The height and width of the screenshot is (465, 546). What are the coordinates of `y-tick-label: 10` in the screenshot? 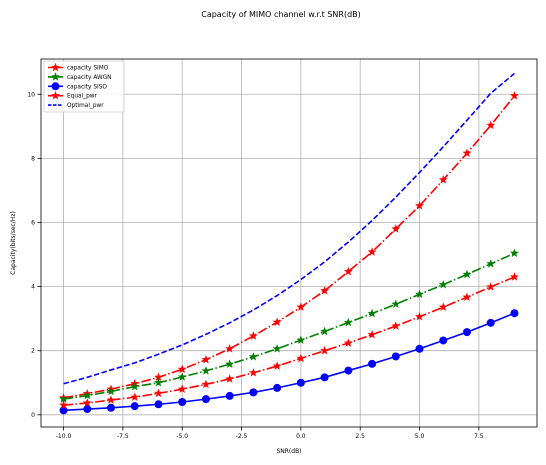 It's located at (31, 94).